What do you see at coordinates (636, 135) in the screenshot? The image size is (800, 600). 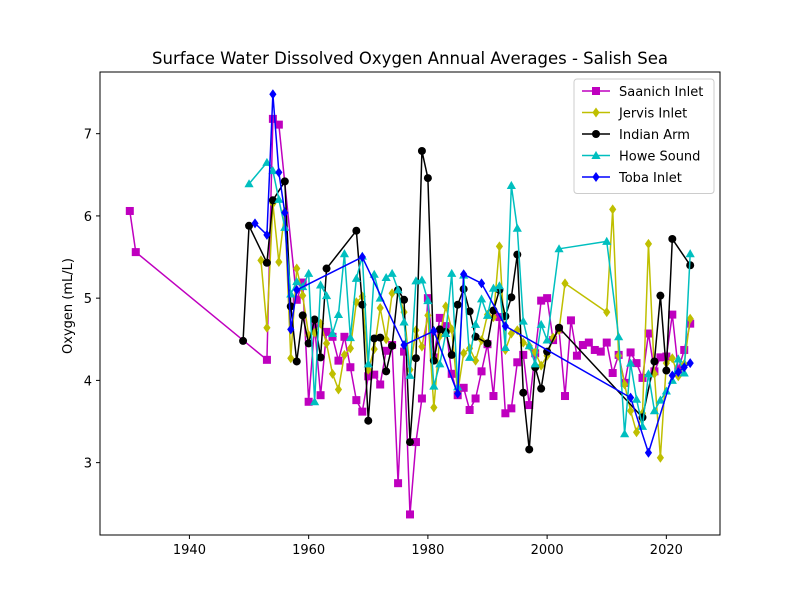 I see `legend-item: Indian Arm` at bounding box center [636, 135].